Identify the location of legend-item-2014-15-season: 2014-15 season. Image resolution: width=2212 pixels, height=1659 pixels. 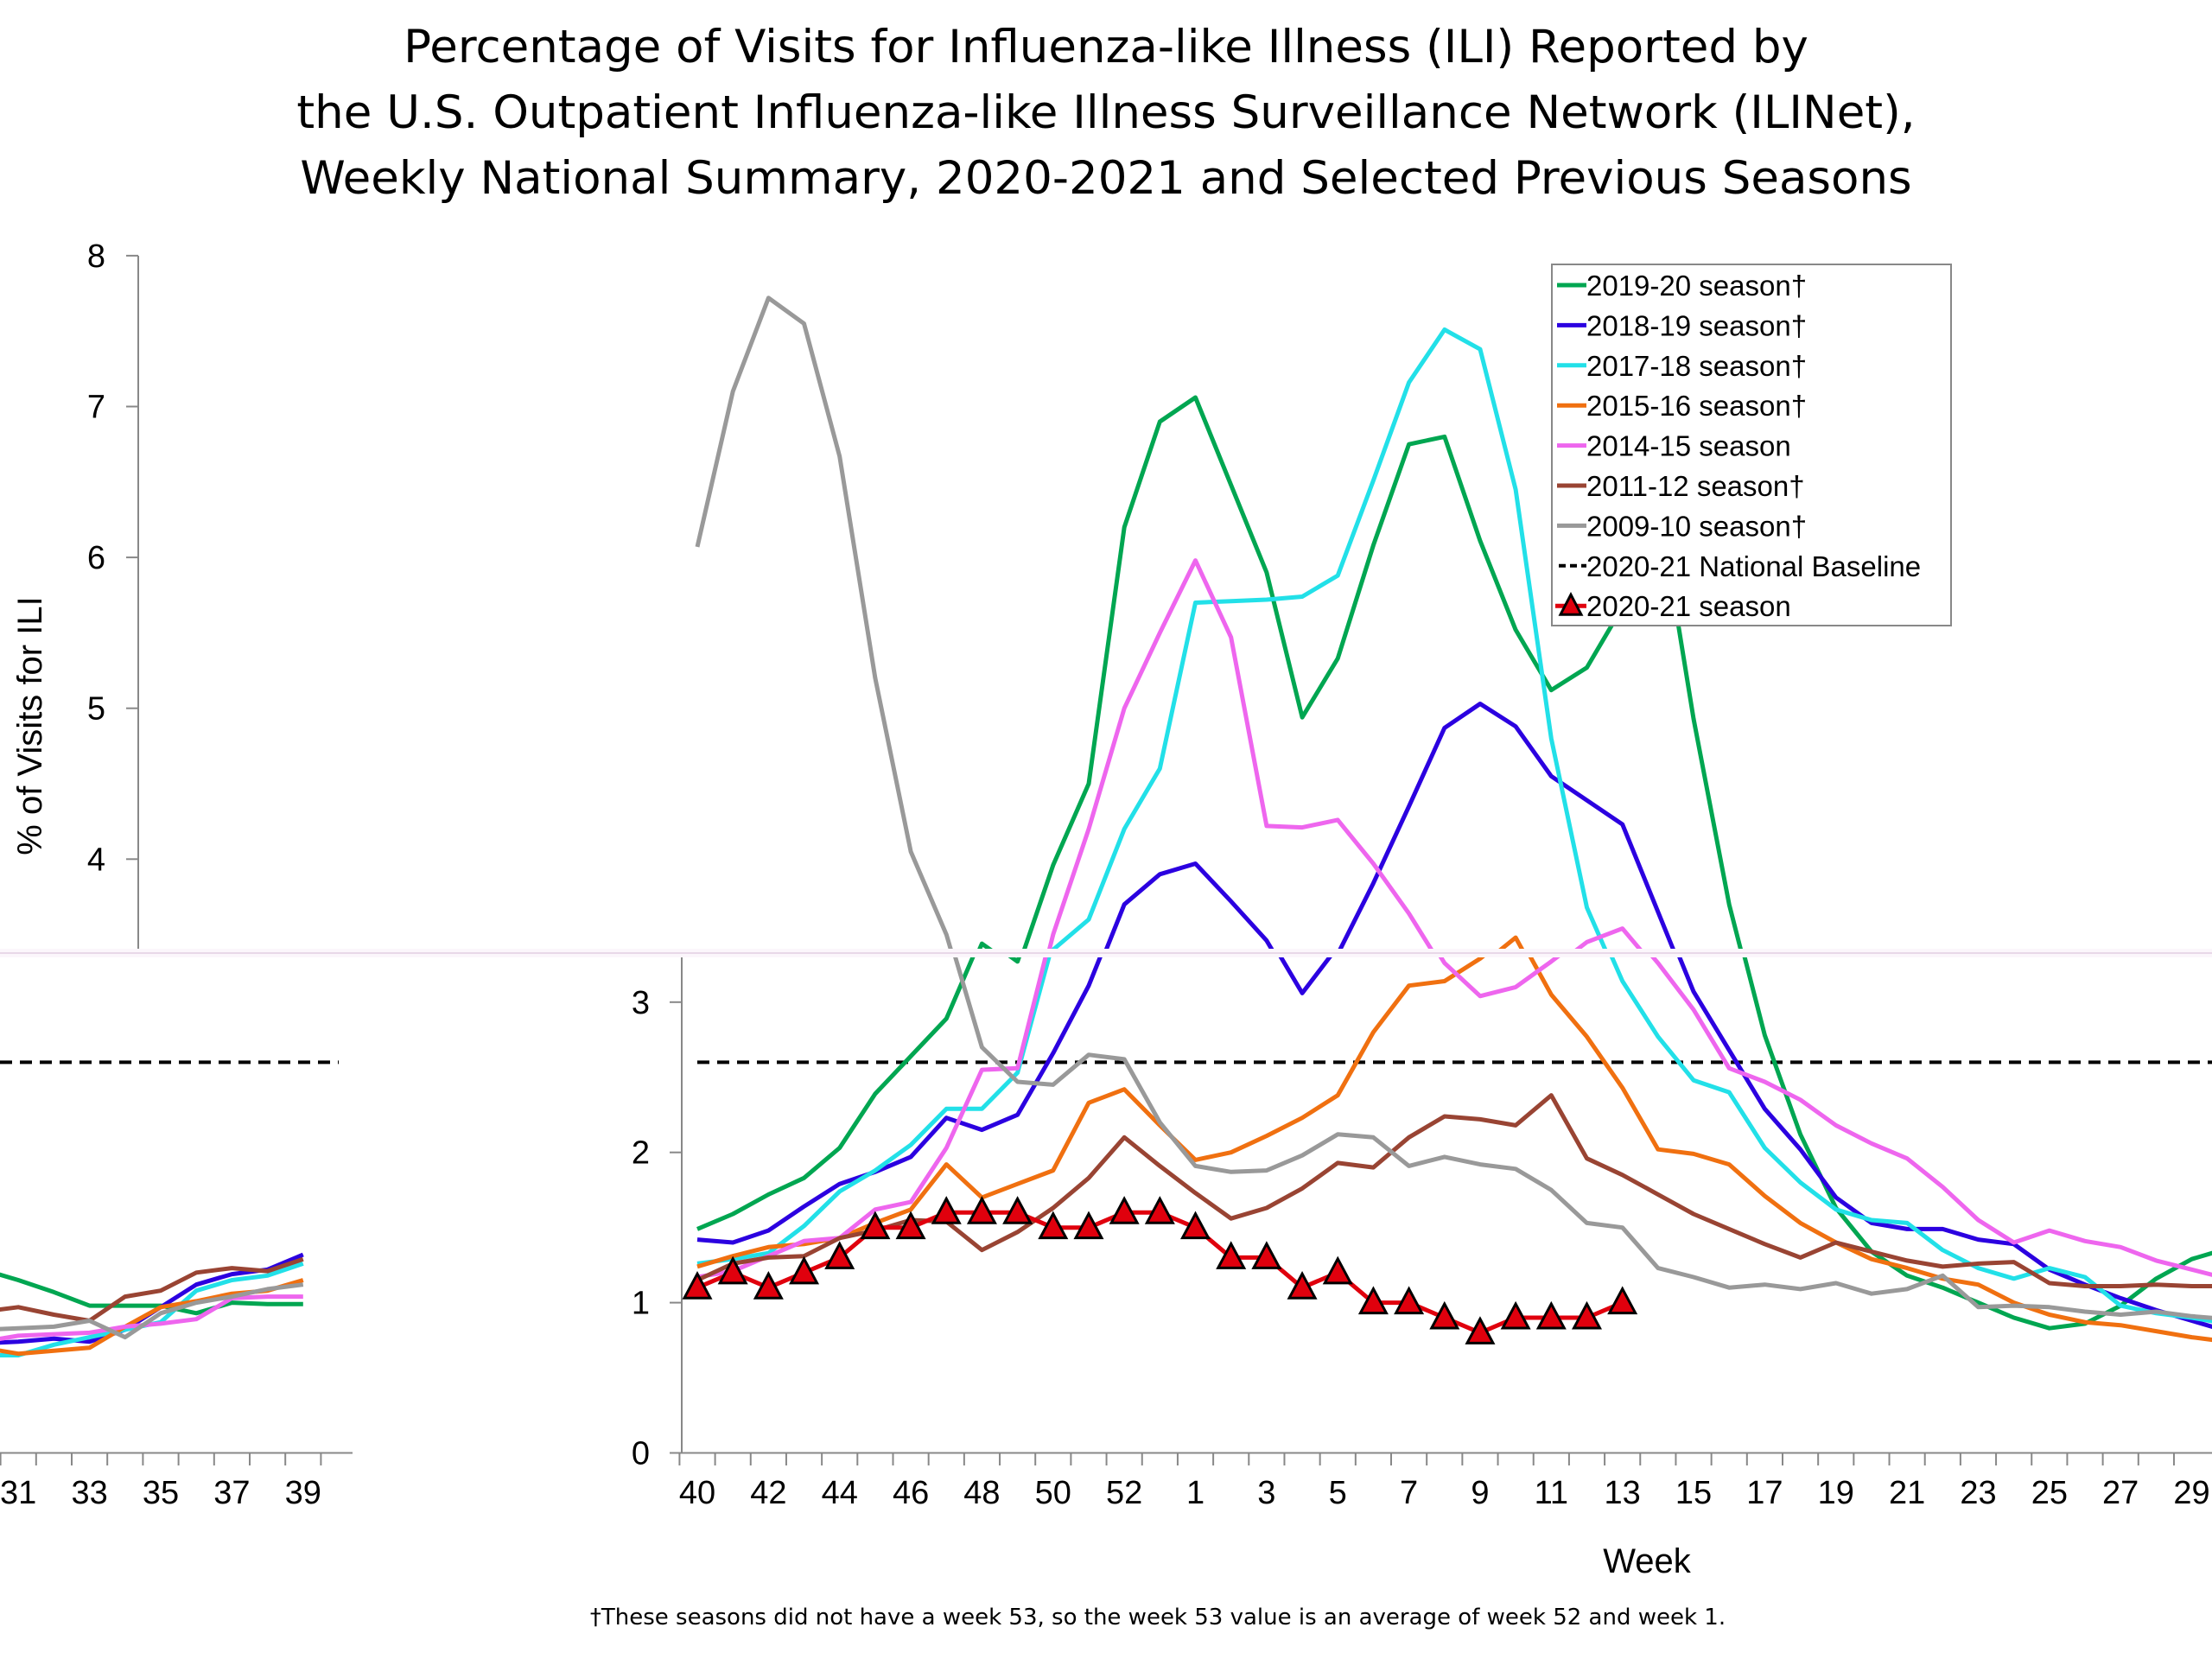
(1674, 446).